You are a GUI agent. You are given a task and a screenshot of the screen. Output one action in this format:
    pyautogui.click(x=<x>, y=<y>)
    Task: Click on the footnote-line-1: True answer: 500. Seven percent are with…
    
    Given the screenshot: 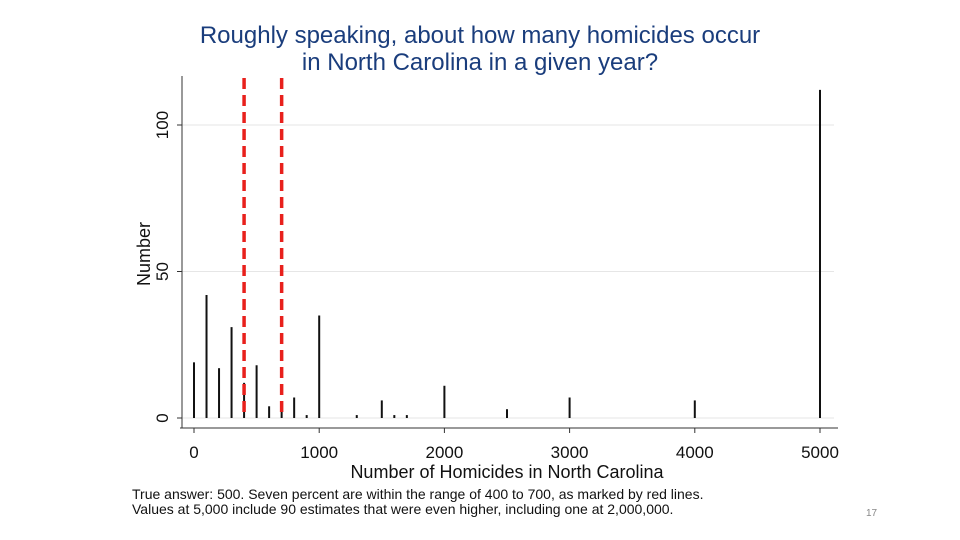 What is the action you would take?
    pyautogui.click(x=418, y=494)
    